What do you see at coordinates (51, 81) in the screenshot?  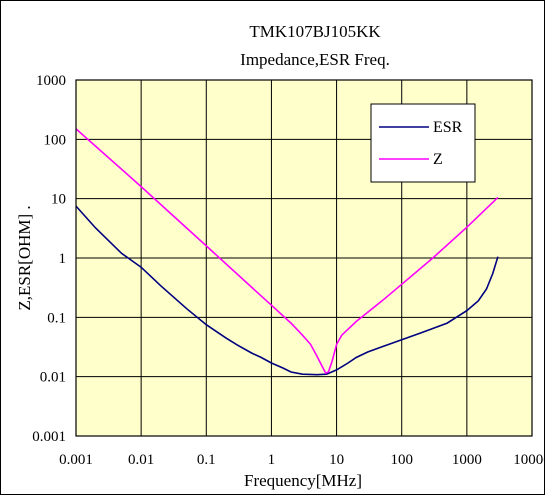 I see `y-tick-label: 1000` at bounding box center [51, 81].